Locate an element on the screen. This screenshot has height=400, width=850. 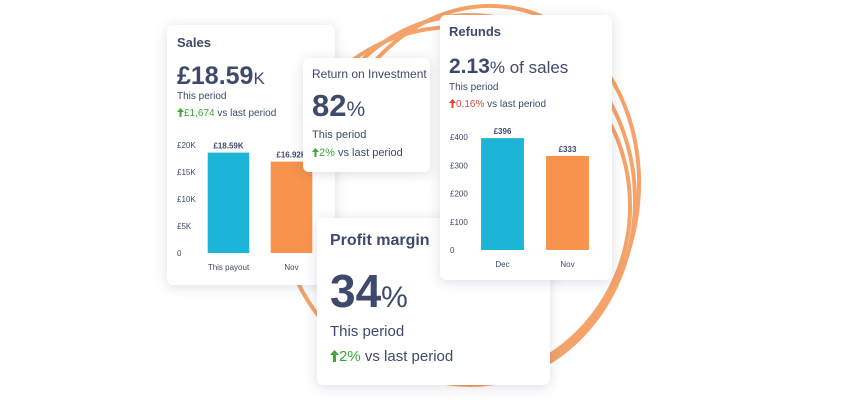
headline-value: £18.59 is located at coordinates (215, 76).